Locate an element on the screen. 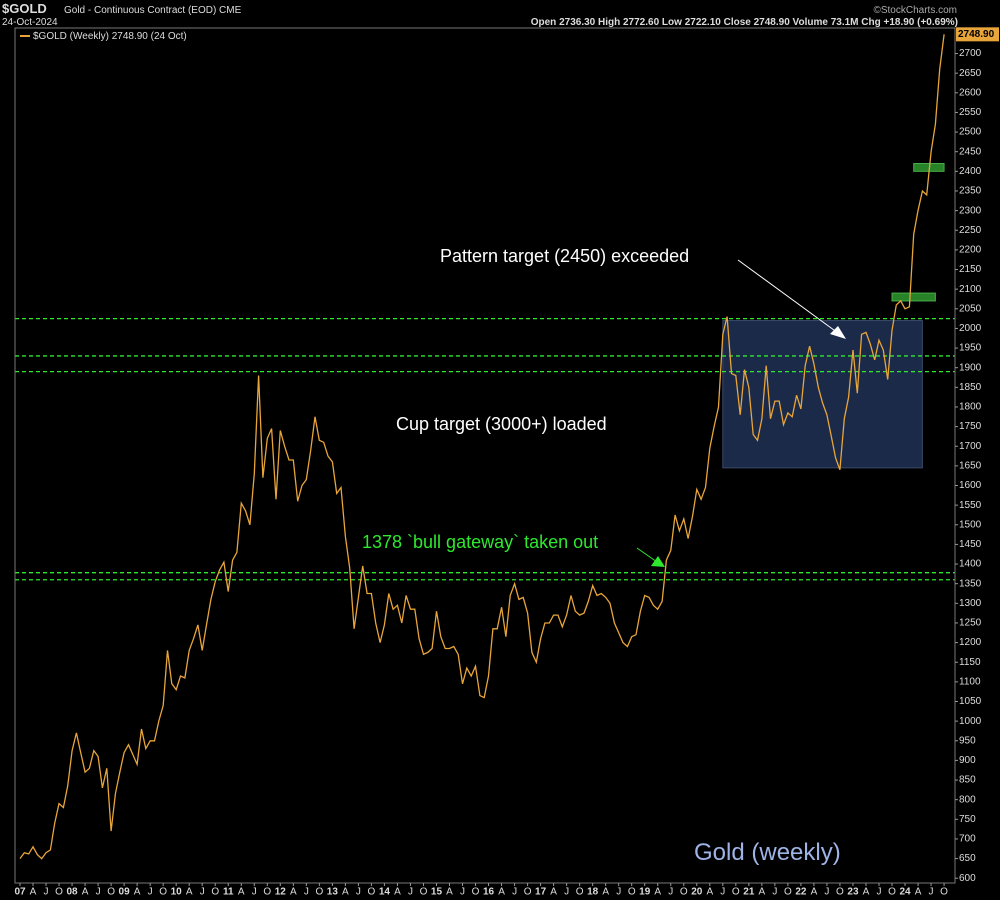 The image size is (1000, 900). subtitle: Gold - Continuous Contract (EOD) CME is located at coordinates (153, 10).